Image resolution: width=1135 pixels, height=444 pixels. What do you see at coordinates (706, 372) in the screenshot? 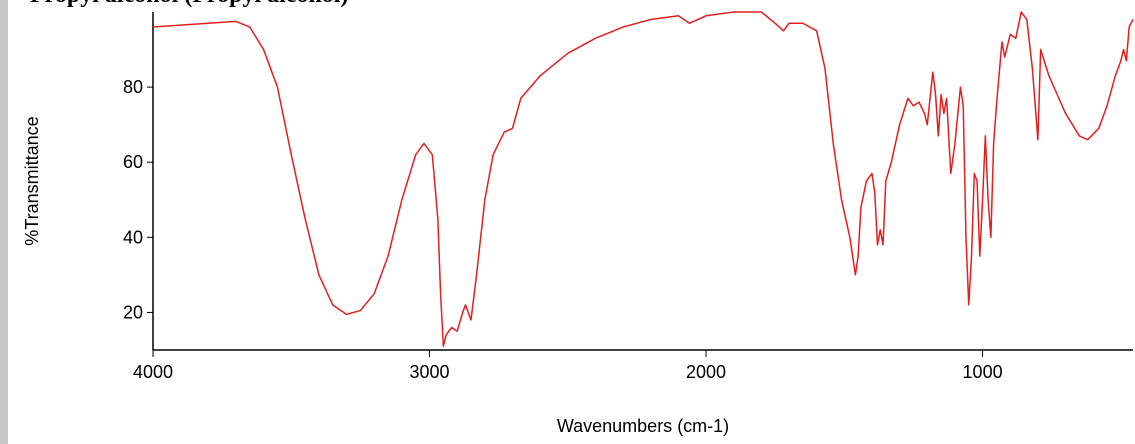
I see `x-tick-label: 2000` at bounding box center [706, 372].